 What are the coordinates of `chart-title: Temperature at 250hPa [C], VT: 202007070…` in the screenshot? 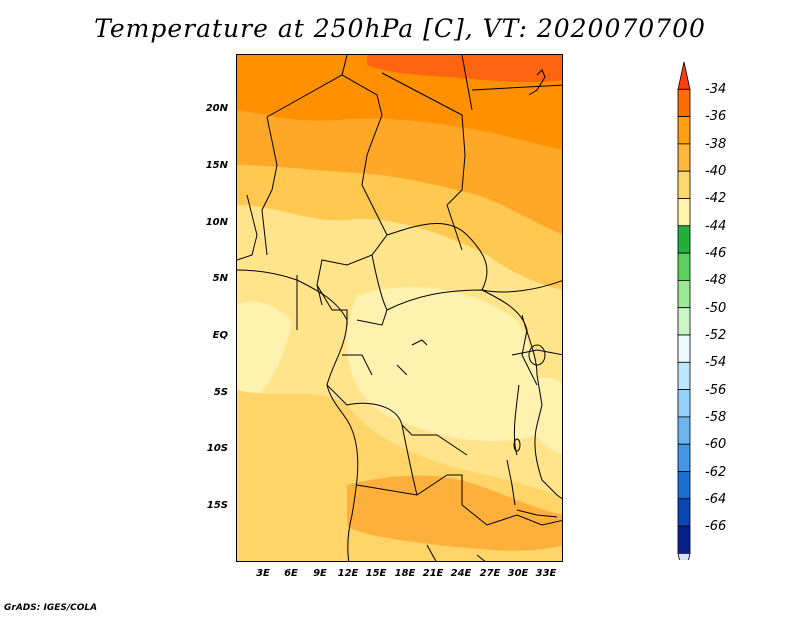 It's located at (400, 28).